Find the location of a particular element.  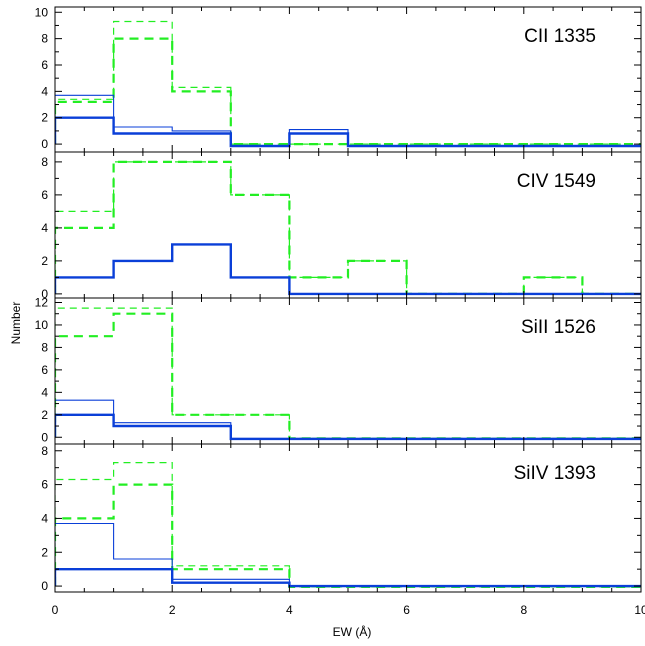

panel-title: CII 1335 is located at coordinates (560, 36).